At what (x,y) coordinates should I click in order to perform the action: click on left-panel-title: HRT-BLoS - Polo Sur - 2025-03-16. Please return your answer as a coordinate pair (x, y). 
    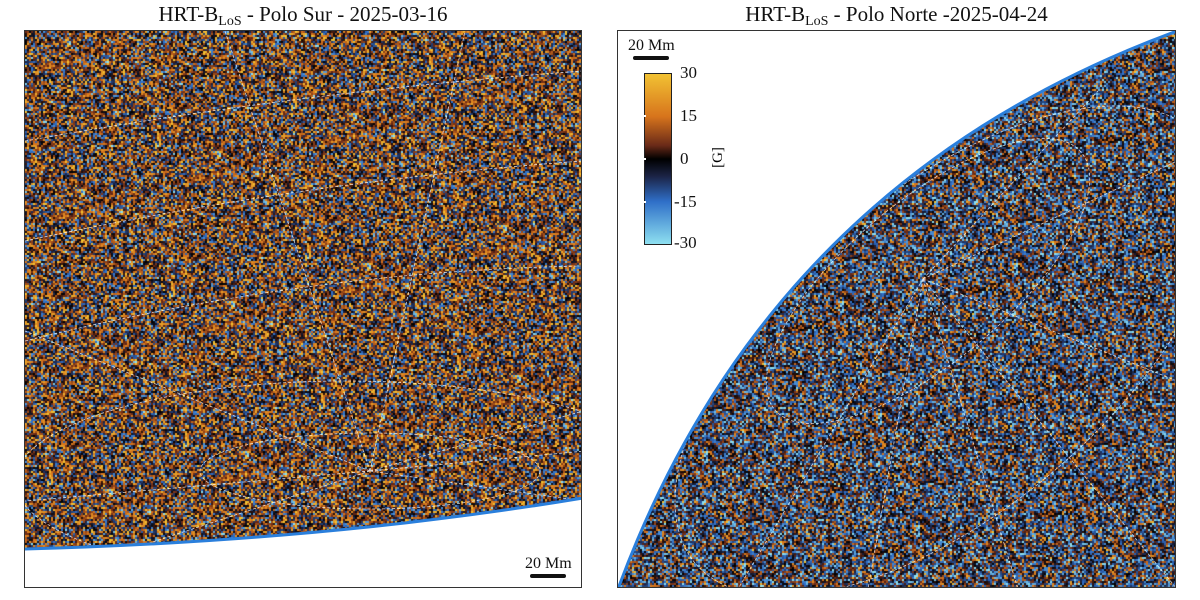
    Looking at the image, I should click on (303, 15).